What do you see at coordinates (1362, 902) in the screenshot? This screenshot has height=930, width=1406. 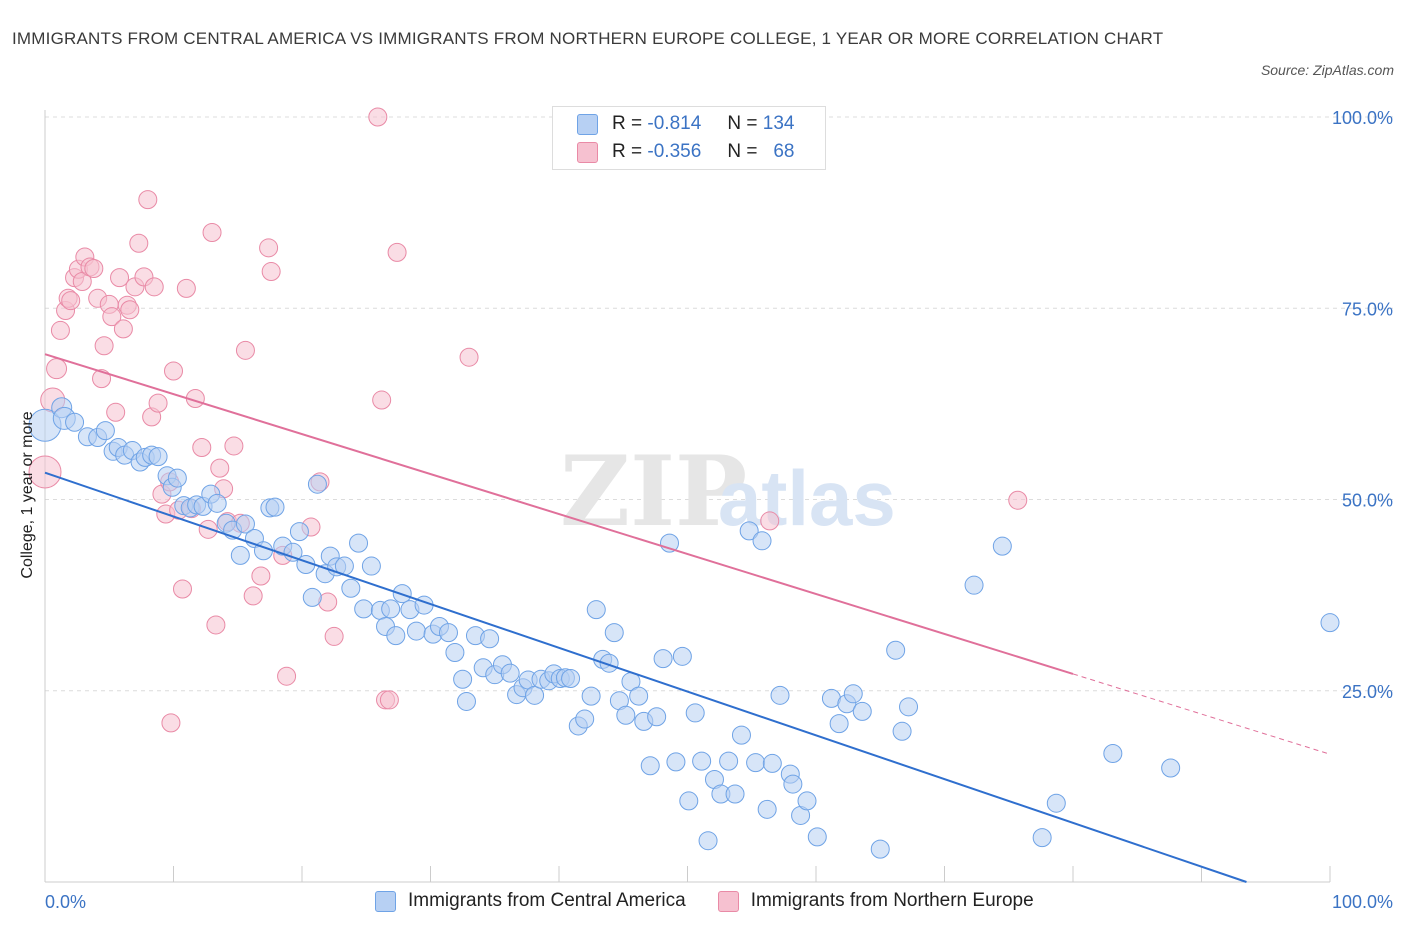 I see `x-tick-label: 100.0%` at bounding box center [1362, 902].